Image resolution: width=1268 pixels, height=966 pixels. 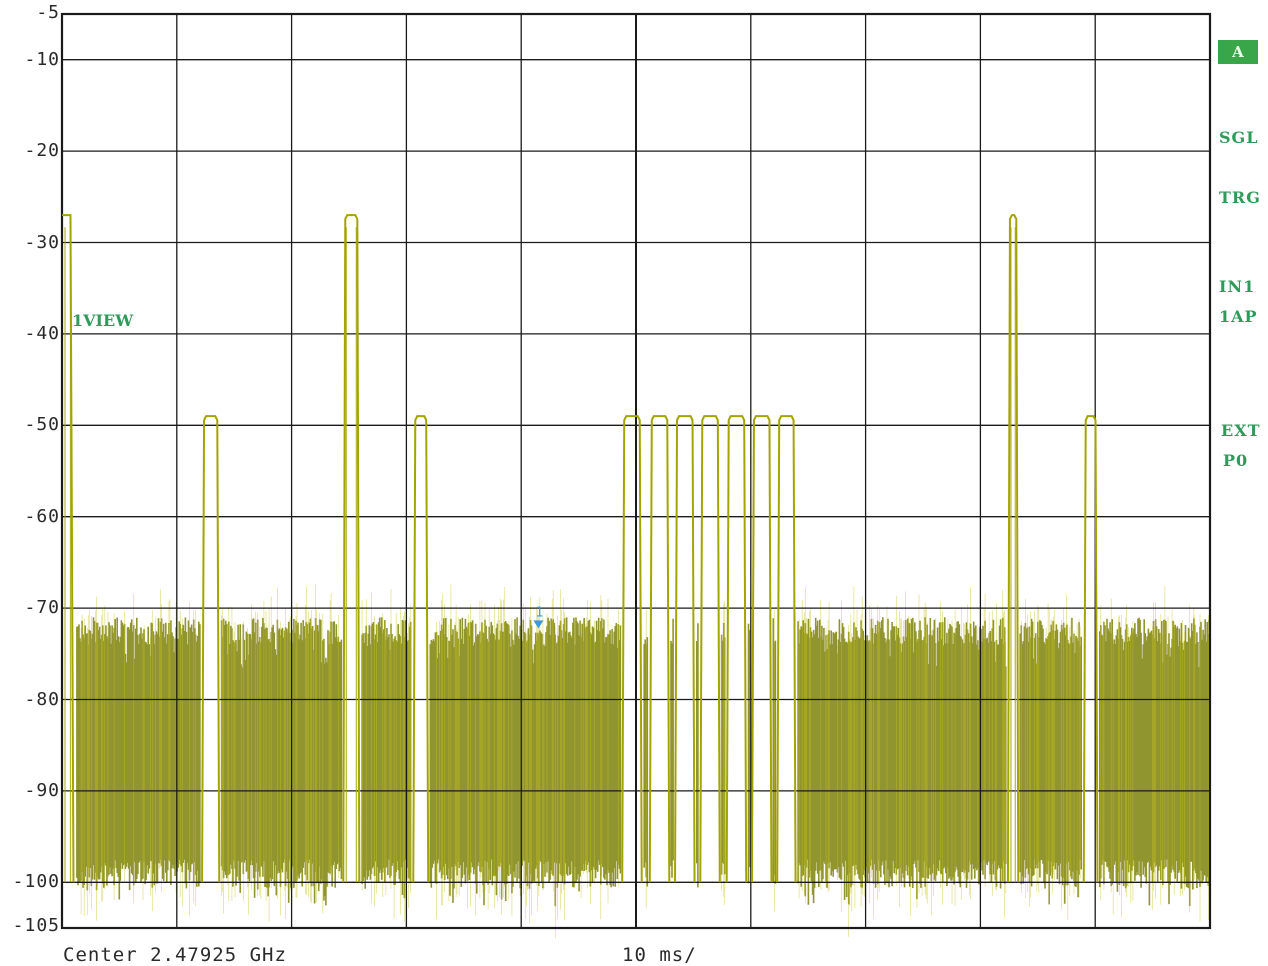 I want to click on marker-label: 1, so click(x=539, y=612).